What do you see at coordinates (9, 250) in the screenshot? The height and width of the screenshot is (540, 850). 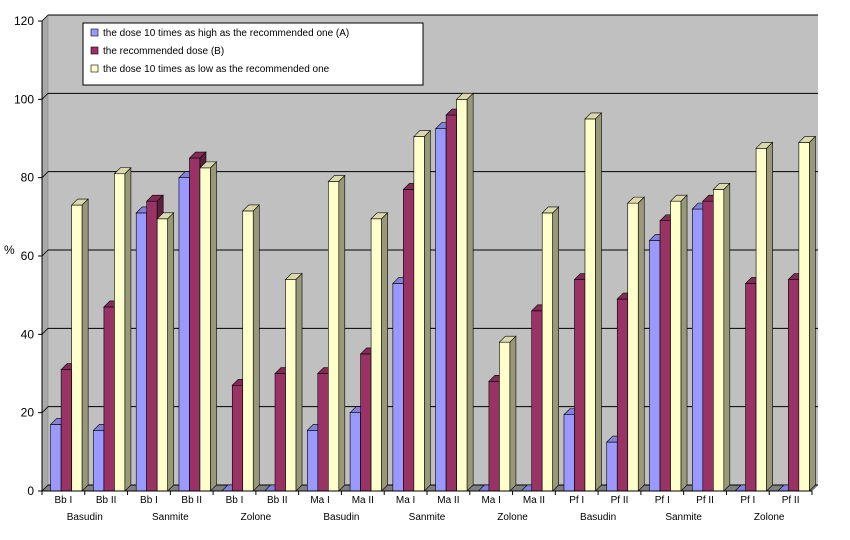 I see `y-axis-label: %` at bounding box center [9, 250].